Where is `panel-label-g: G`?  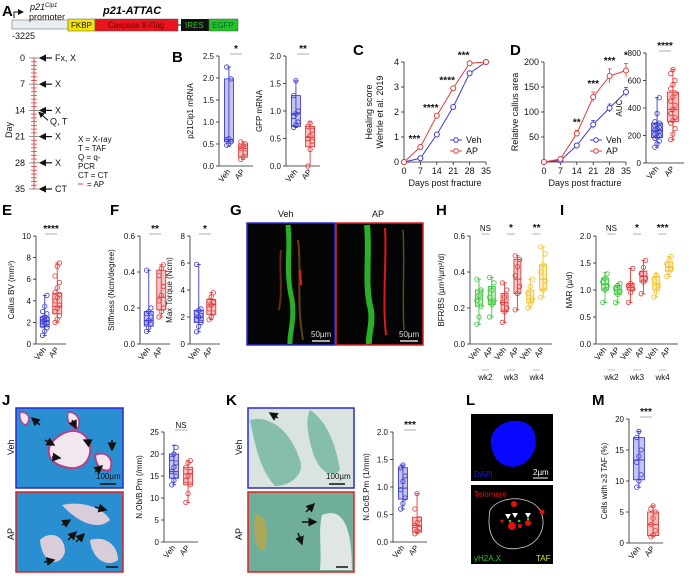
panel-label-g: G is located at coordinates (236, 210).